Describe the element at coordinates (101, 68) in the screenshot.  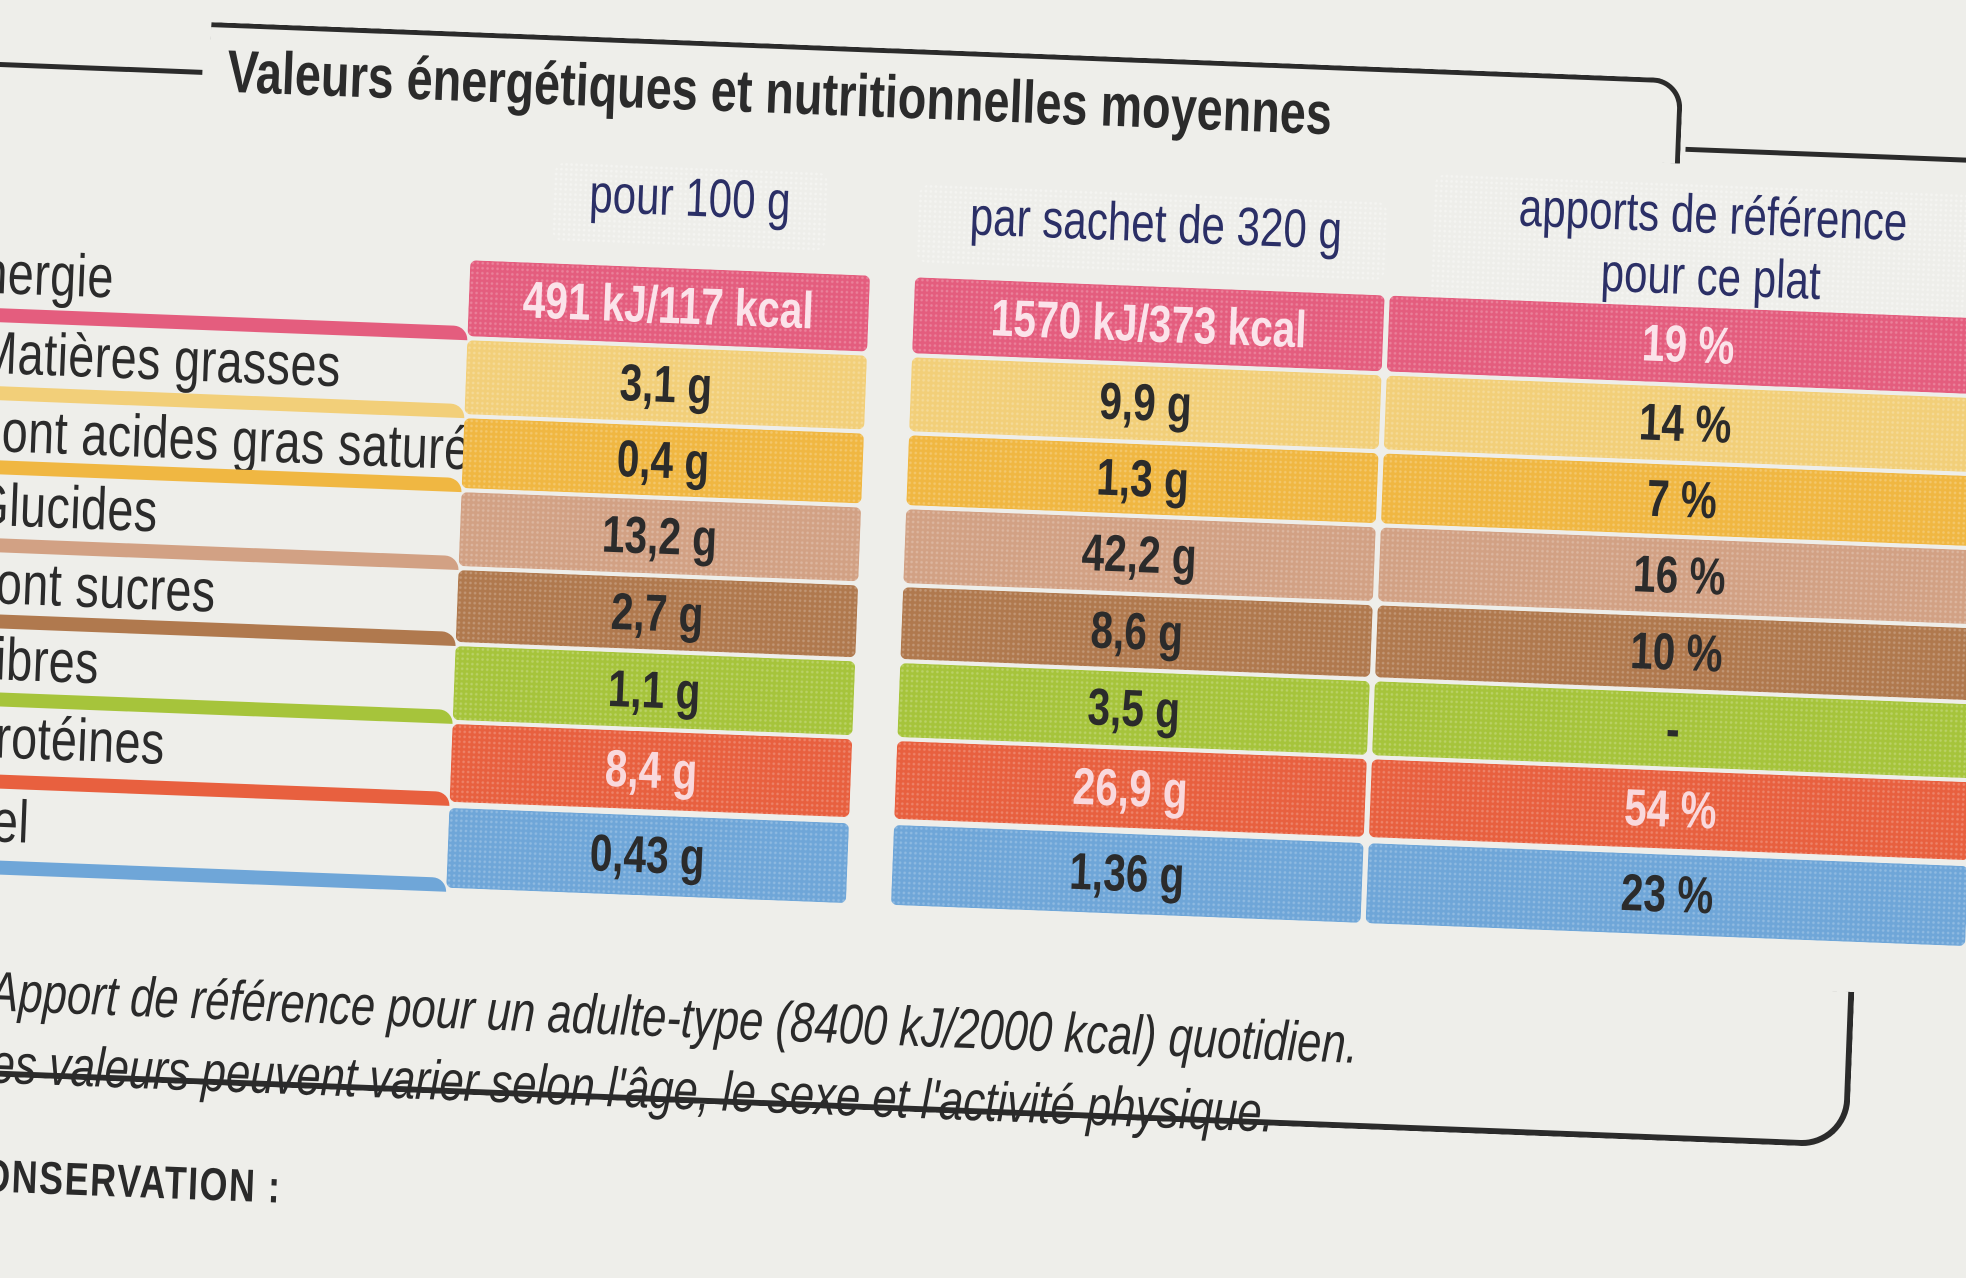
I see `title-rule-left` at that location.